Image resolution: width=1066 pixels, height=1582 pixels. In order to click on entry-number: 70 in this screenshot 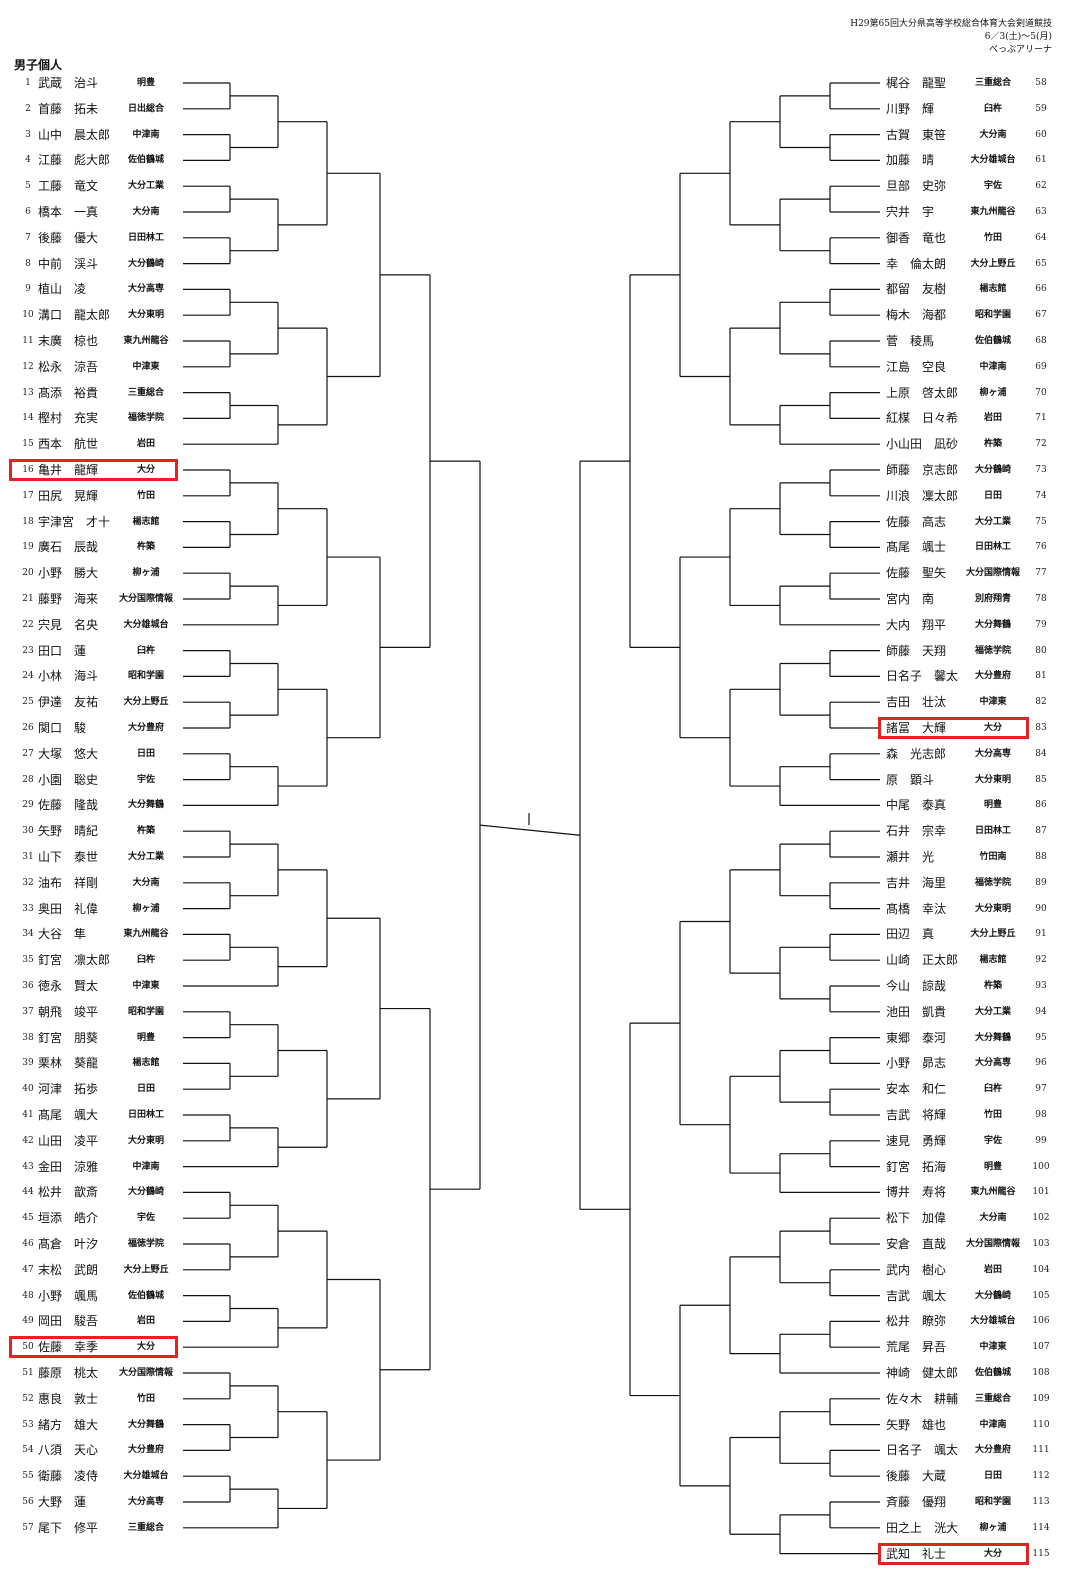, I will do `click(1041, 392)`.